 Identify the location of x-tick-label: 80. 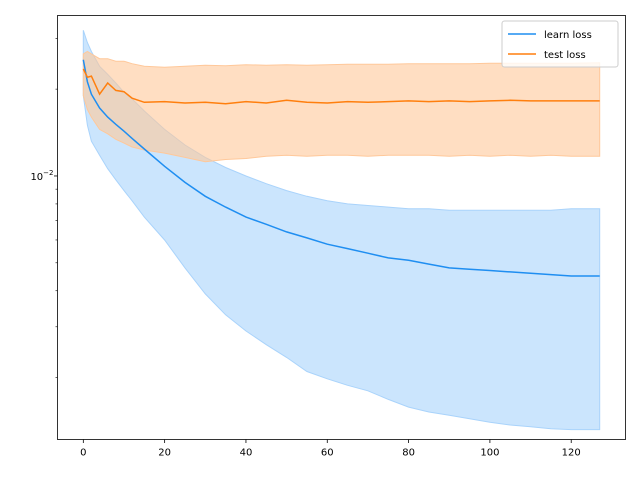
(408, 453).